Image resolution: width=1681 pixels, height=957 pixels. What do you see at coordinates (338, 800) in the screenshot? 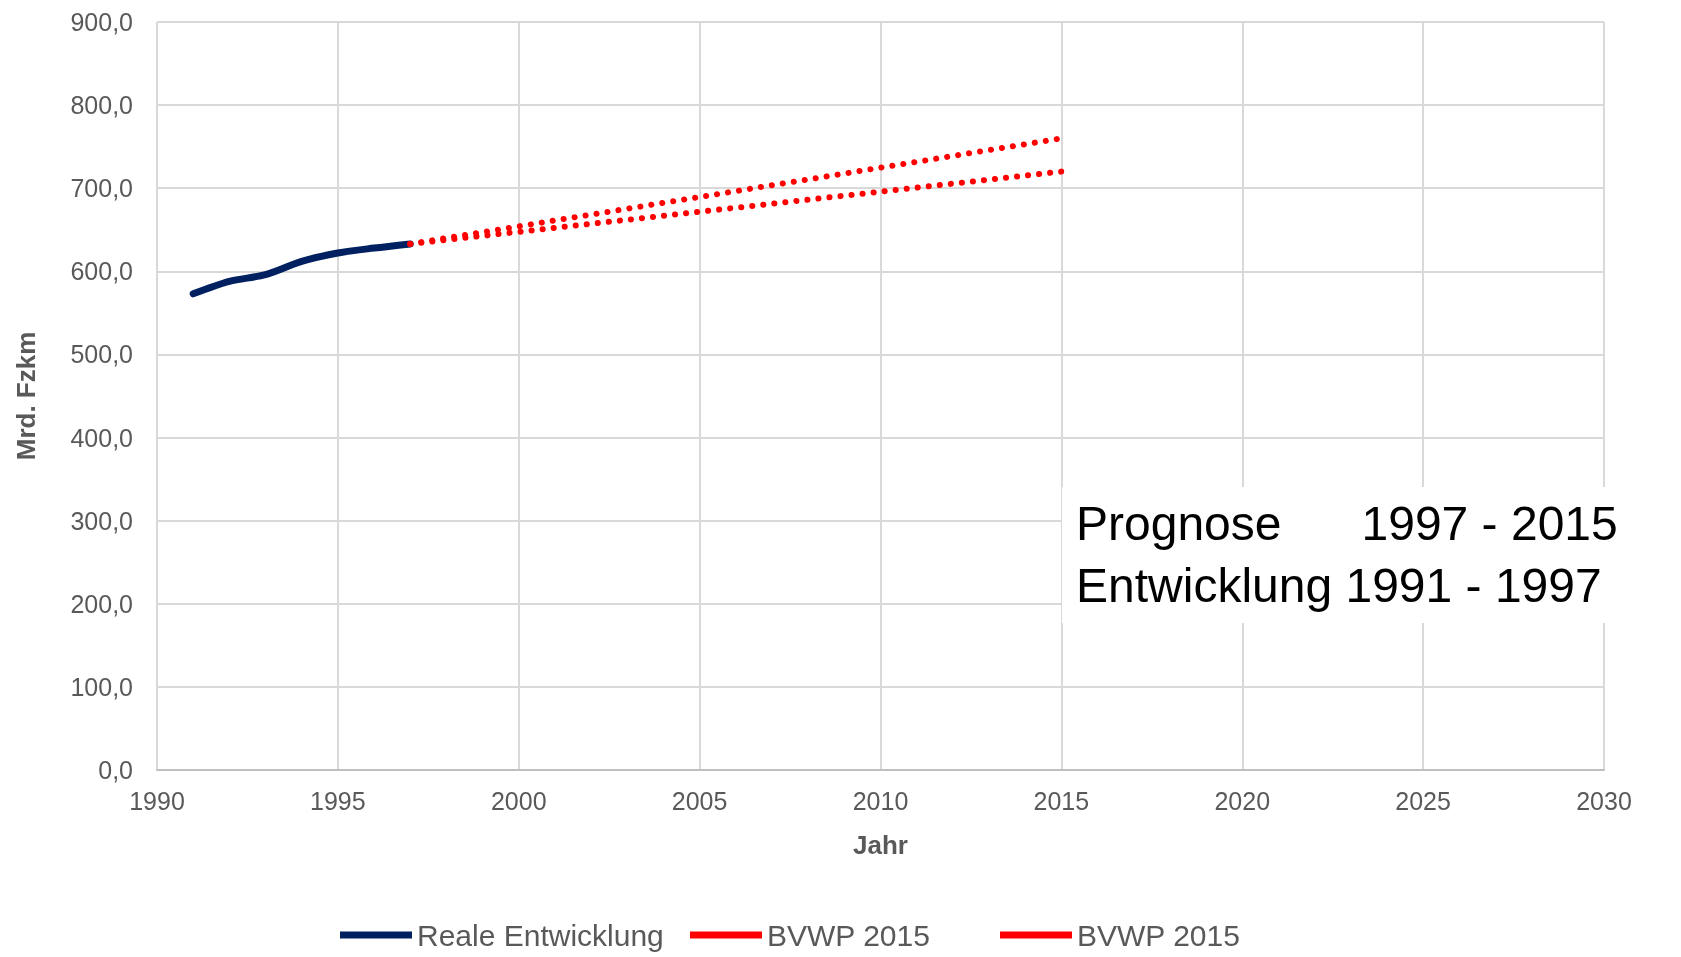
I see `x-tick-label: 1995` at bounding box center [338, 800].